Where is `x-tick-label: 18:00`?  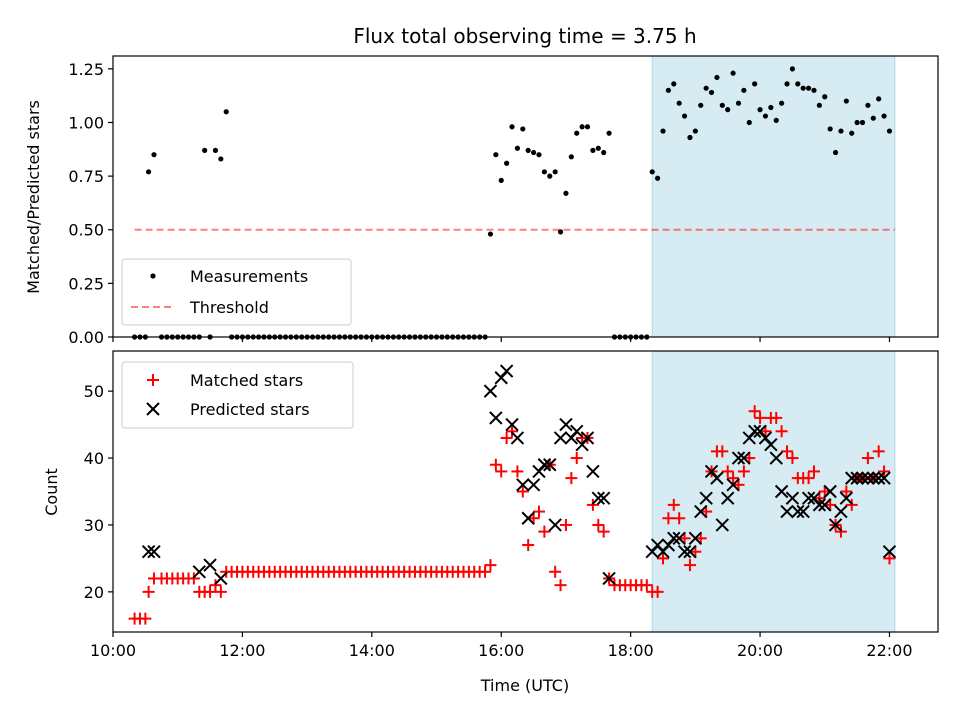
x-tick-label: 18:00 is located at coordinates (631, 650).